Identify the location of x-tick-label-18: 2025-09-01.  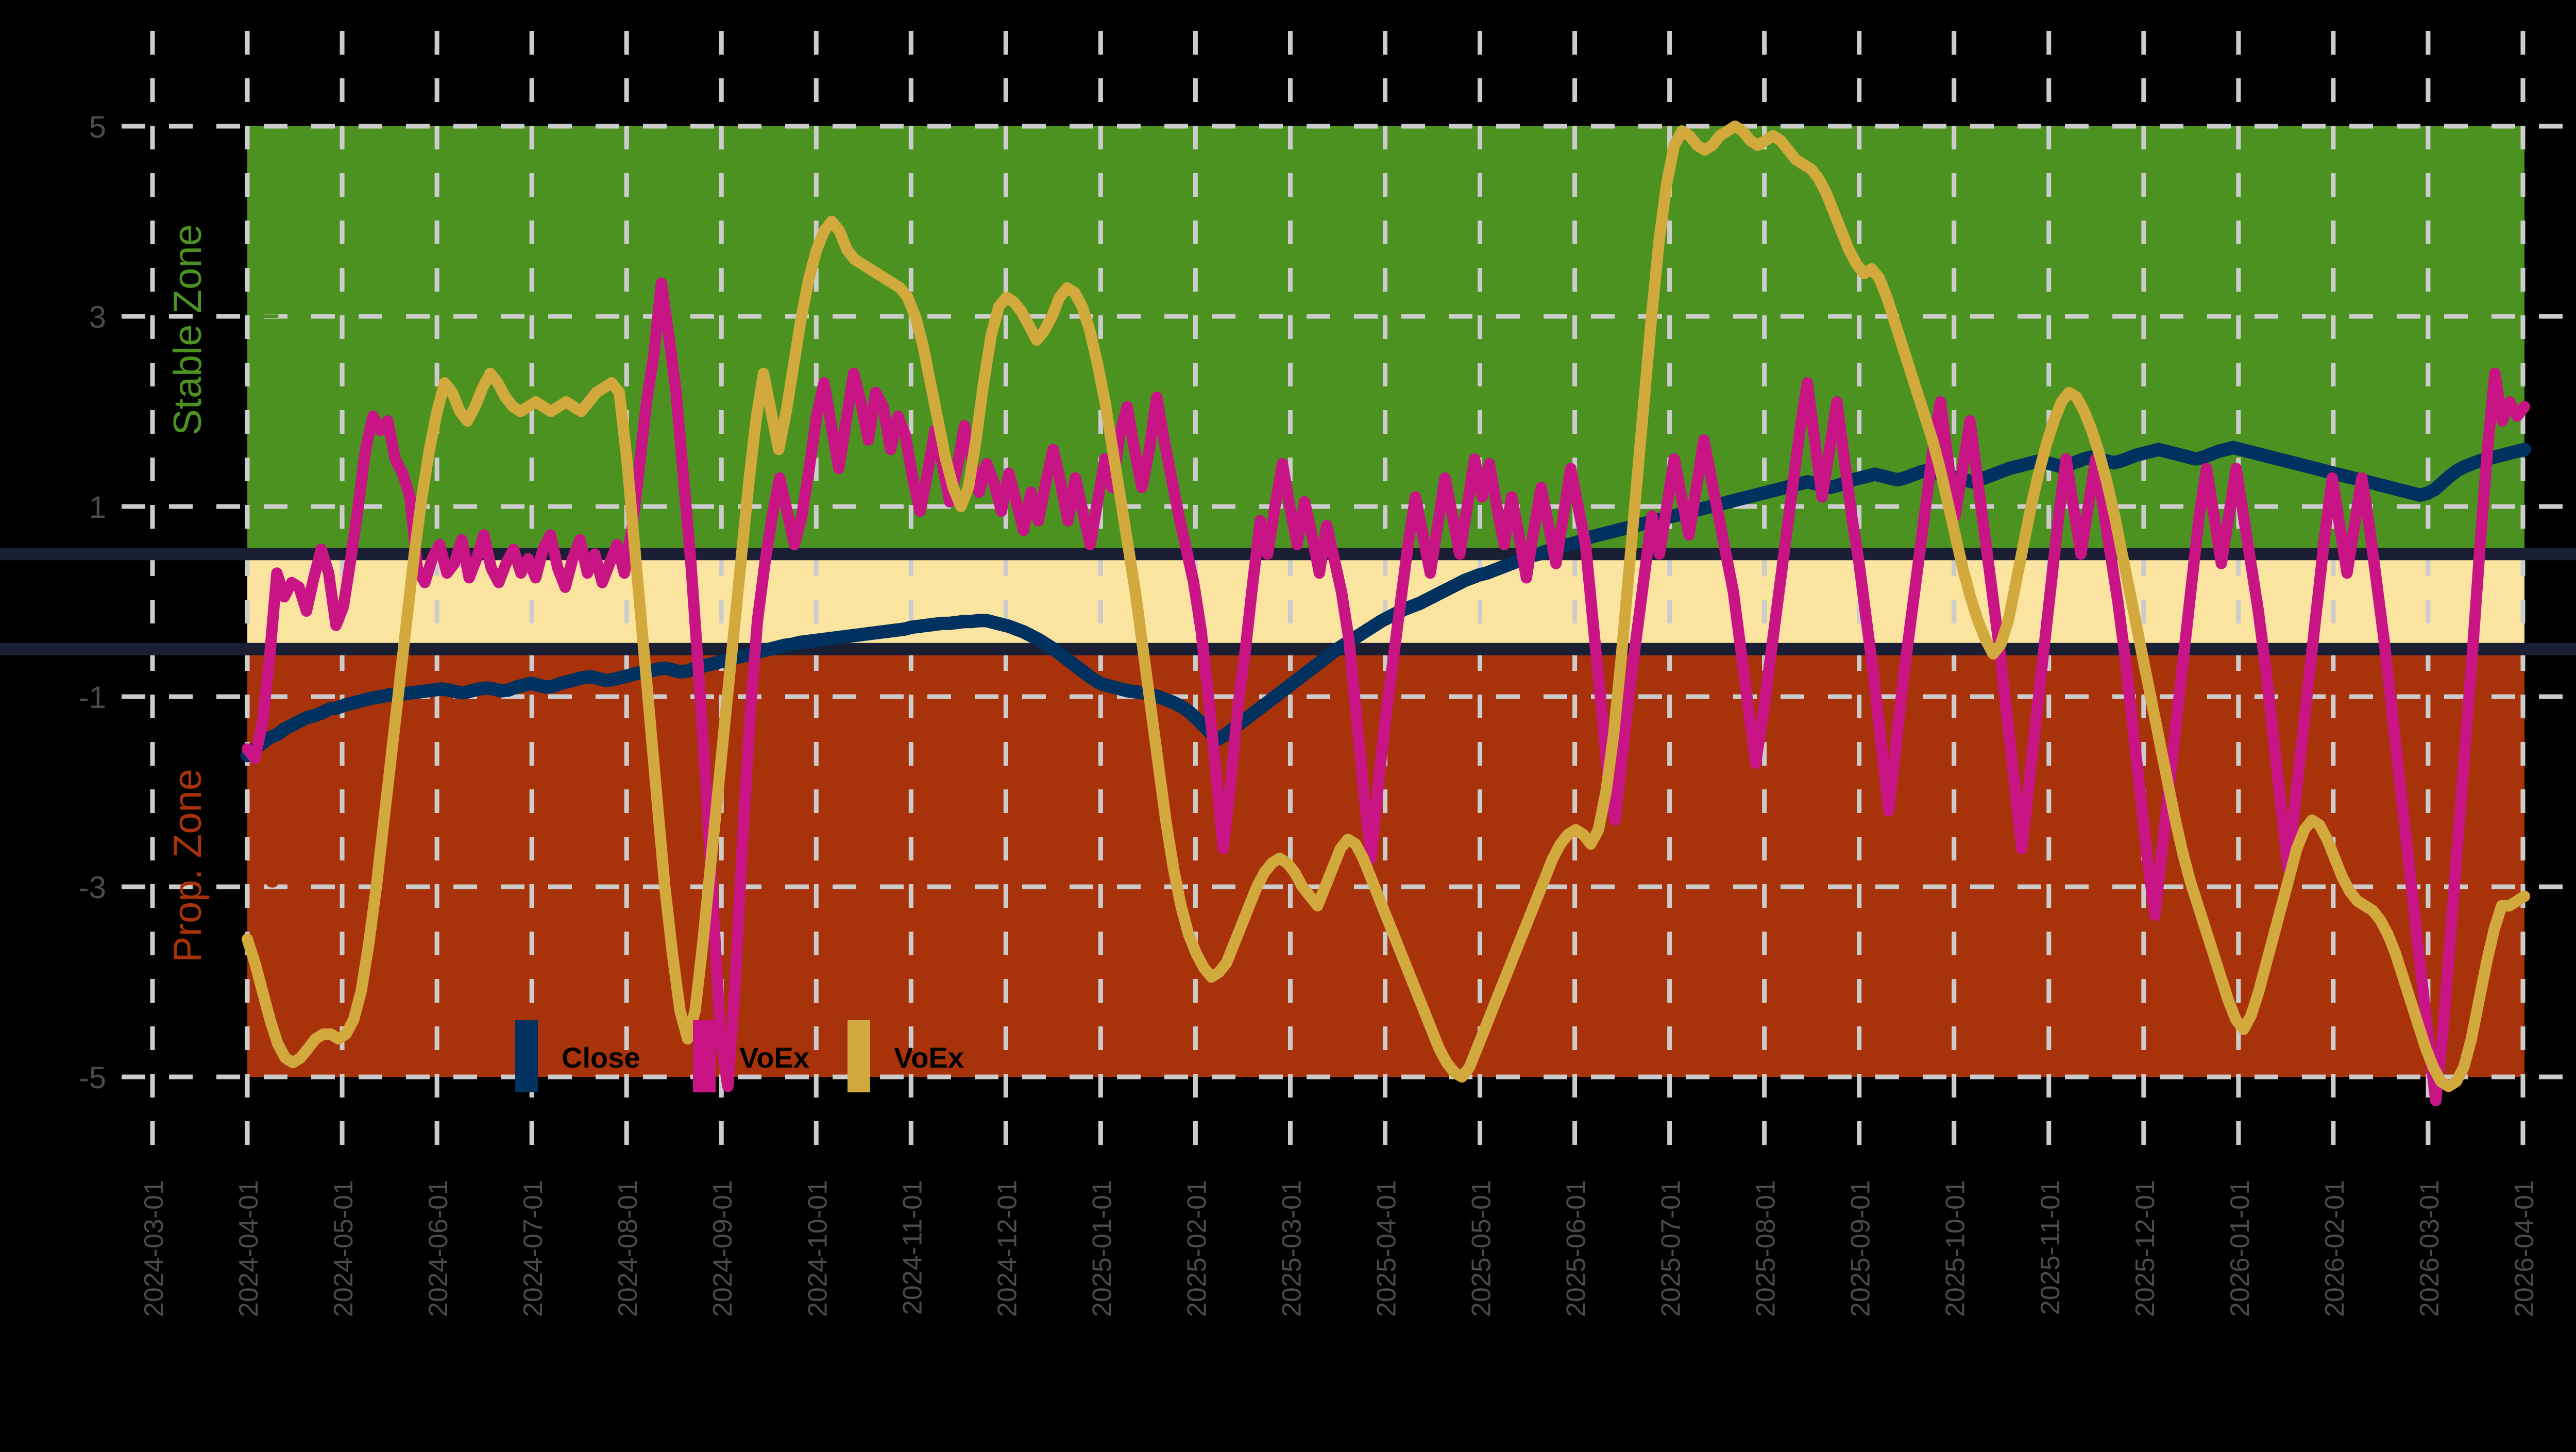
(1861, 1248).